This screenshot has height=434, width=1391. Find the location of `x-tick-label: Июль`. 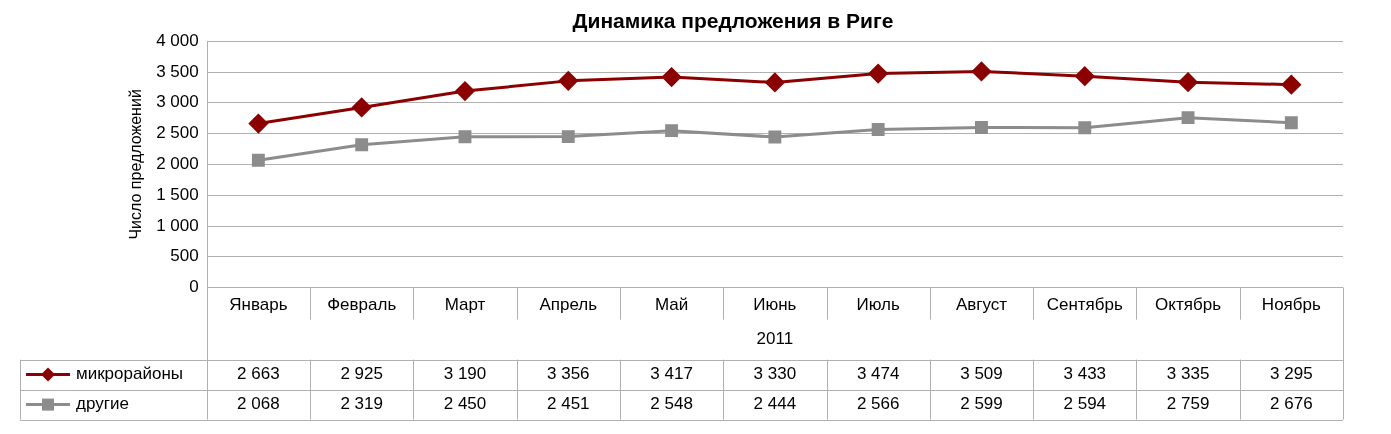

x-tick-label: Июль is located at coordinates (878, 305).